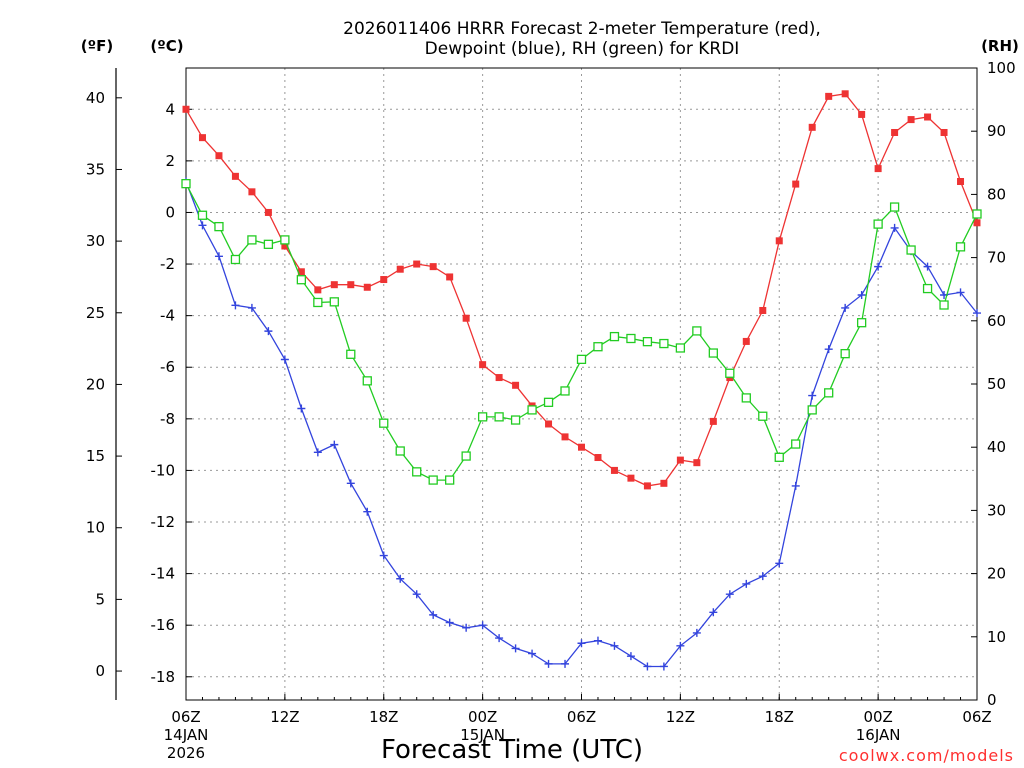  What do you see at coordinates (582, 49) in the screenshot?
I see `chart-title-line-2: Dewpoint (blue), RH (green) for KRDI` at bounding box center [582, 49].